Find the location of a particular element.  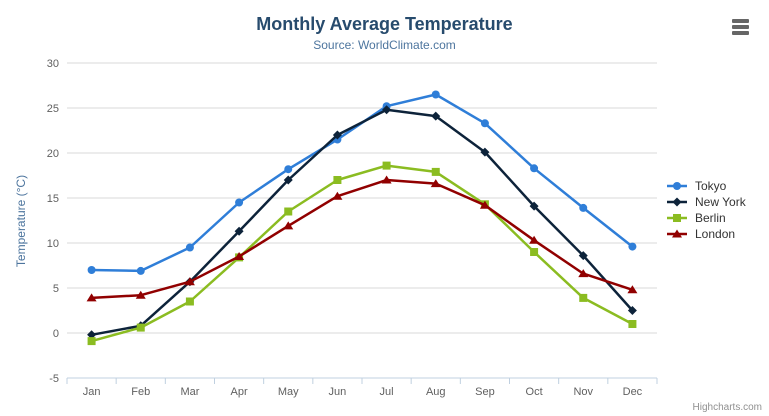

x-axis-tick-label: Sep is located at coordinates (485, 392).